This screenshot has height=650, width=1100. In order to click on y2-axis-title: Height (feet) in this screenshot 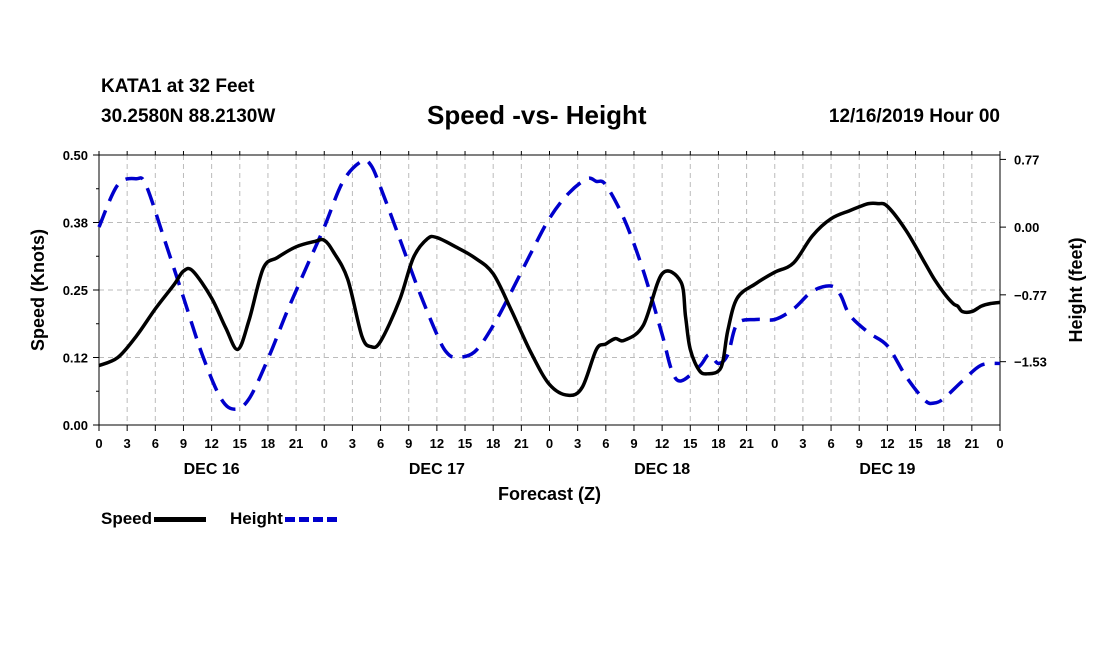, I will do `click(1076, 290)`.